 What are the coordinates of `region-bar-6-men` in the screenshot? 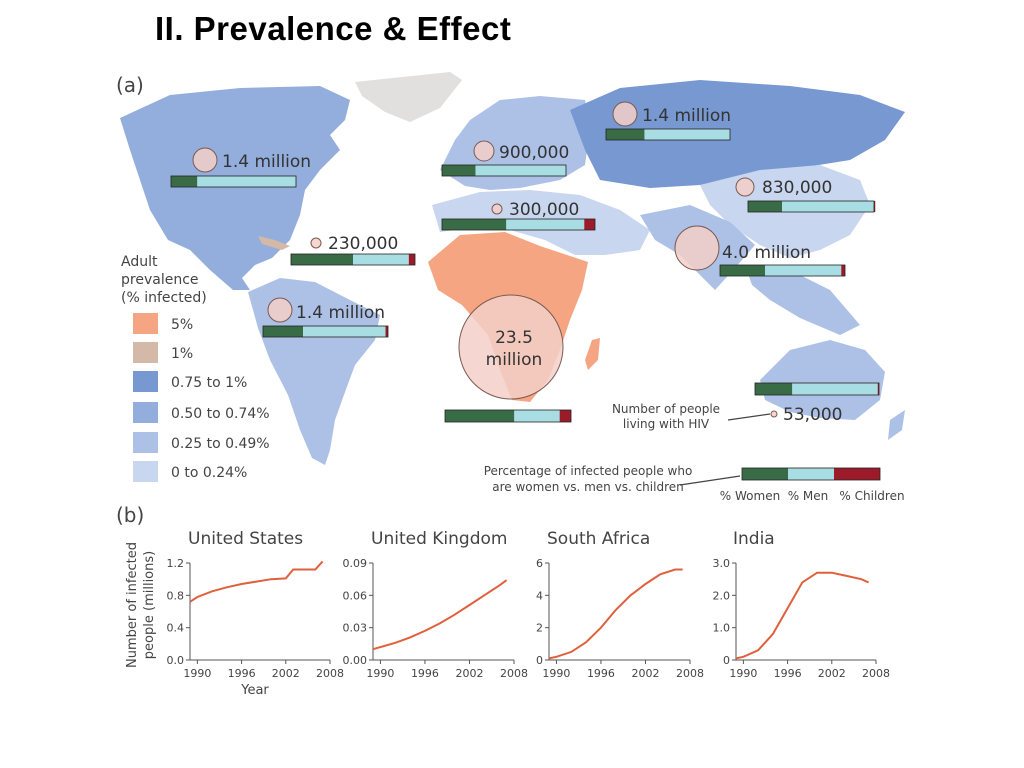 It's located at (803, 270).